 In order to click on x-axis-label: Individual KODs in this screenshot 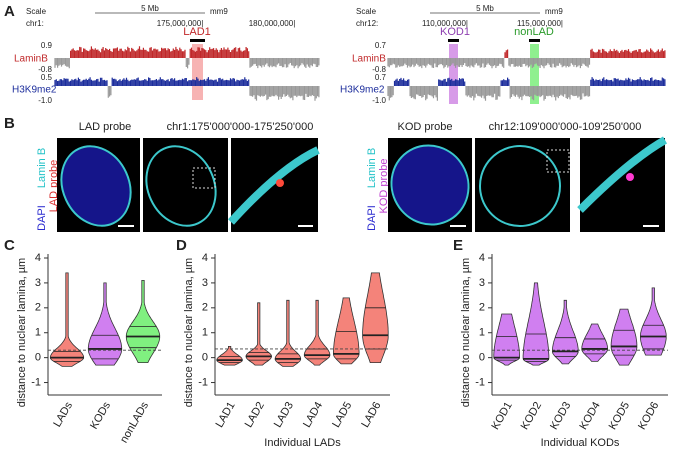, I will do `click(580, 443)`.